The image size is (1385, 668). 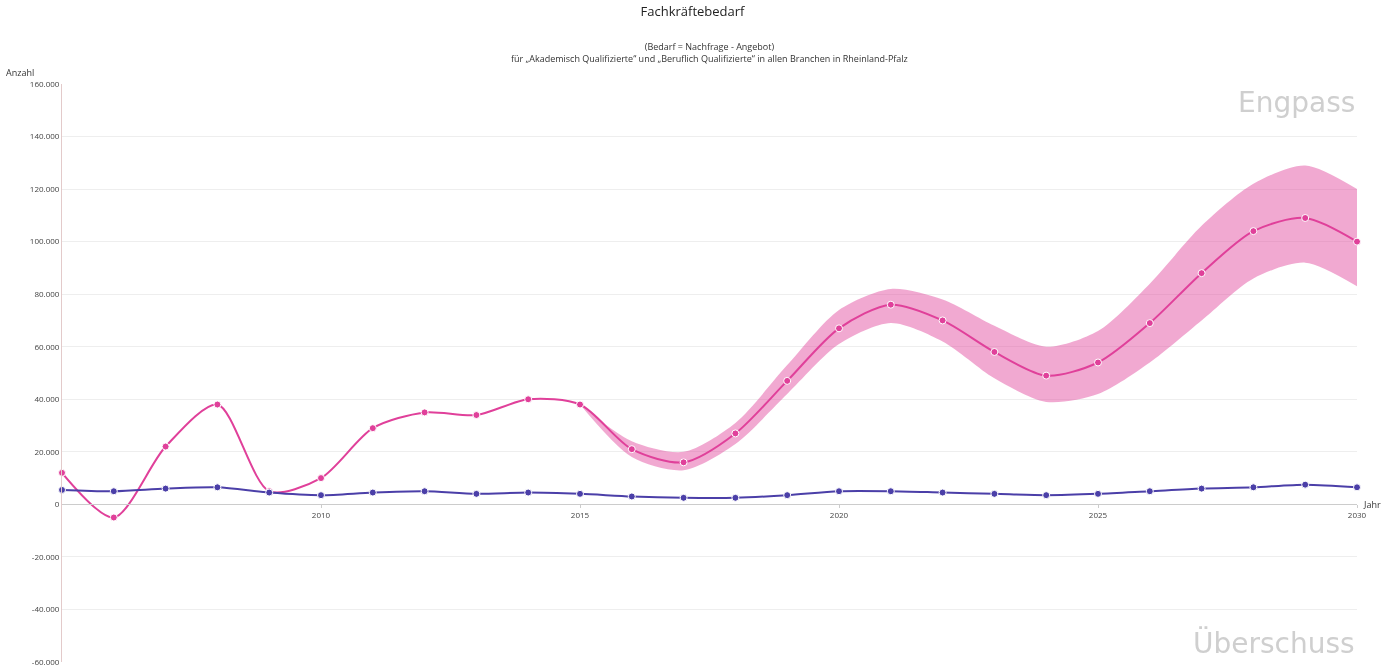 What do you see at coordinates (45, 609) in the screenshot?
I see `y-tick-label: -40.000` at bounding box center [45, 609].